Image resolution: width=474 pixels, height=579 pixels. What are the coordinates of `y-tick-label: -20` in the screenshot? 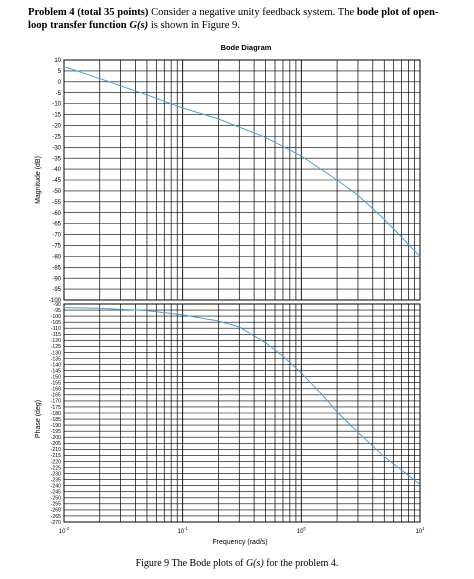 It's located at (56, 127).